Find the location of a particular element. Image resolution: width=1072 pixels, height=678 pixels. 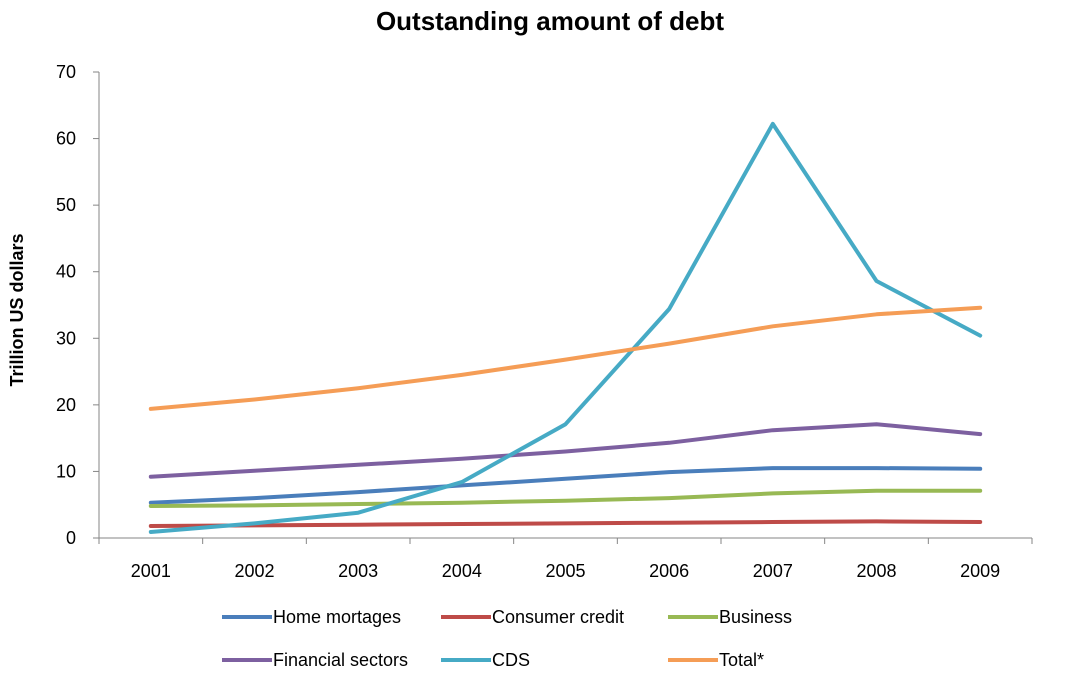

y-axis-ticks: 0 10 20 30 40 50 60 70 is located at coordinates (77, 305).